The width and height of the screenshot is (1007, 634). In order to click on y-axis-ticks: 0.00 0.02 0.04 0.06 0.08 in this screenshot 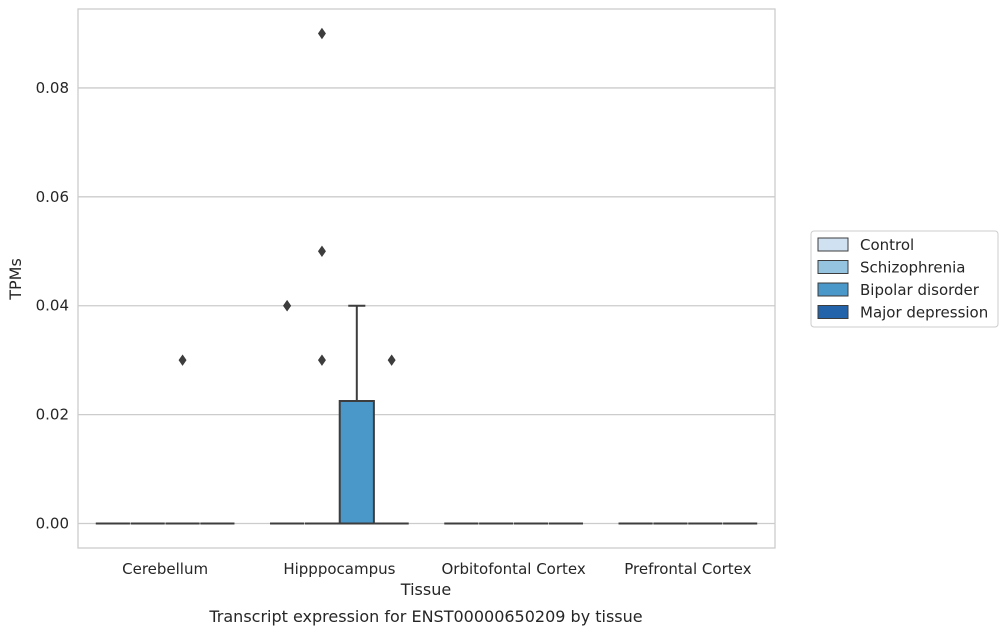, I will do `click(52, 306)`.